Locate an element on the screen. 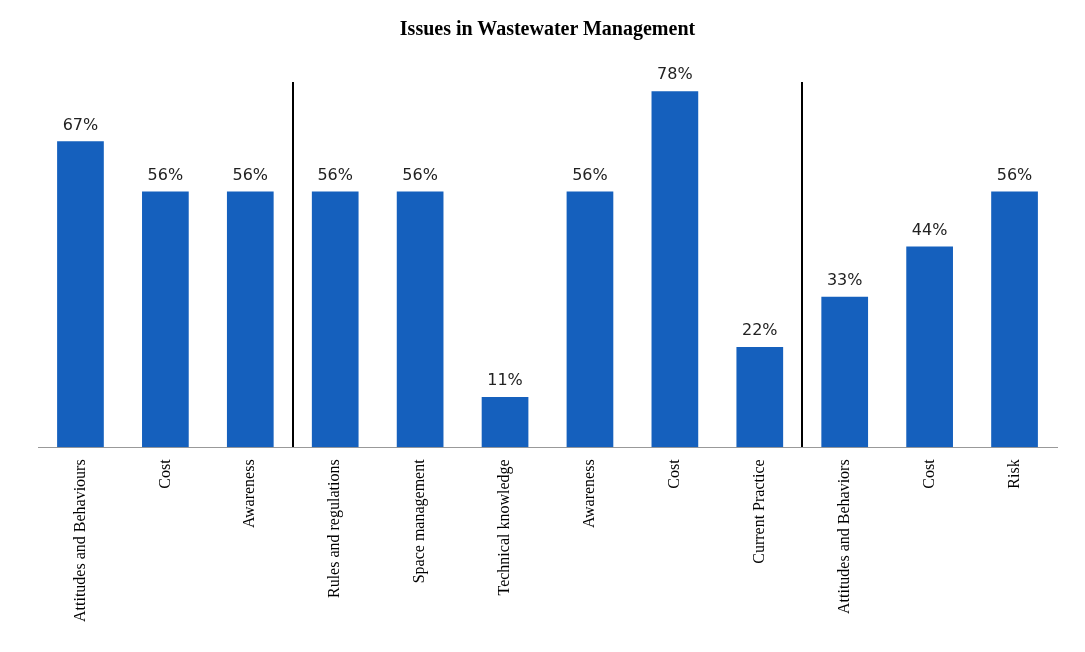 Image resolution: width=1085 pixels, height=652 pixels. x-tick-label: Space management is located at coordinates (419, 521).